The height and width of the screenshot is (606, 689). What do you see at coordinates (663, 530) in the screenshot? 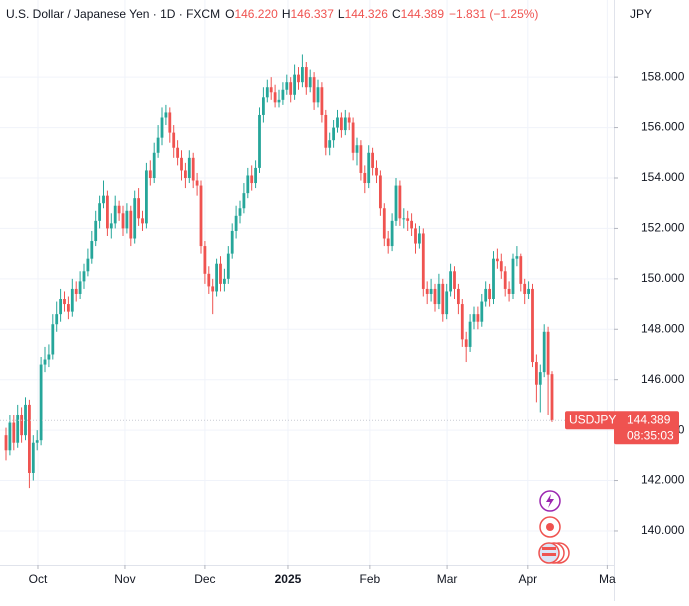
I see `y-tick-label: 140.000` at bounding box center [663, 530].